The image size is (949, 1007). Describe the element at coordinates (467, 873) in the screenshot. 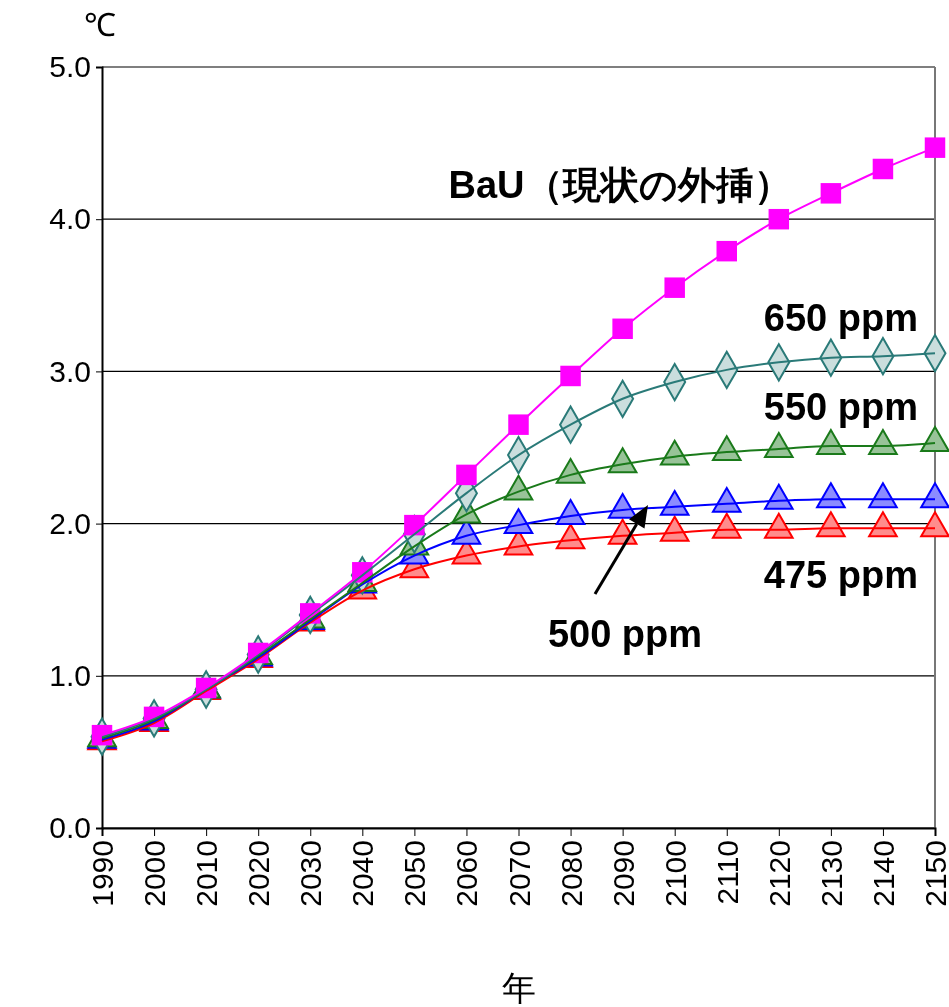

I see `x-tick-label: 2060` at that location.